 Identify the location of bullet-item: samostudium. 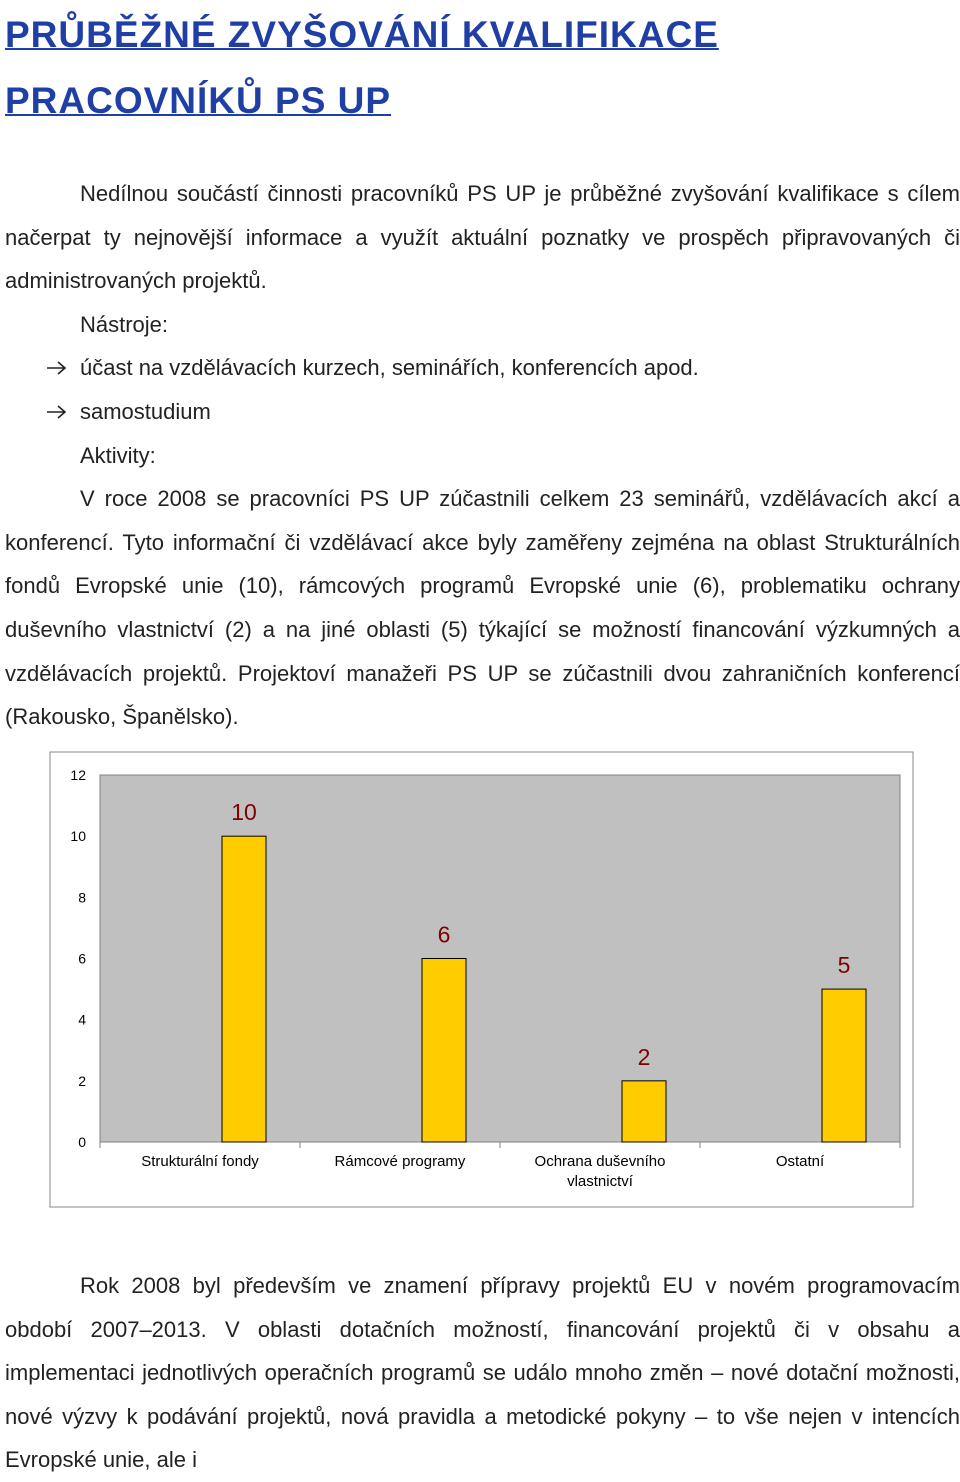
(482, 412).